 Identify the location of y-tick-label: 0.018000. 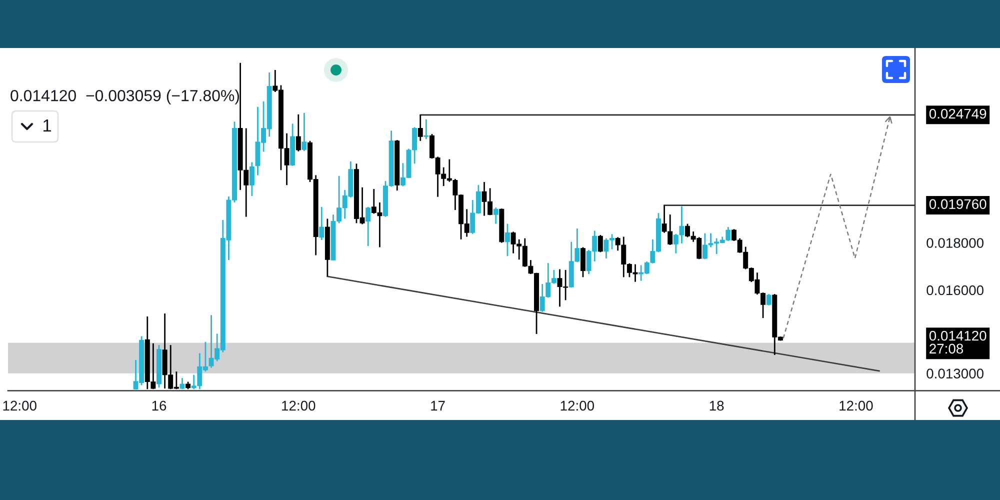
(955, 243).